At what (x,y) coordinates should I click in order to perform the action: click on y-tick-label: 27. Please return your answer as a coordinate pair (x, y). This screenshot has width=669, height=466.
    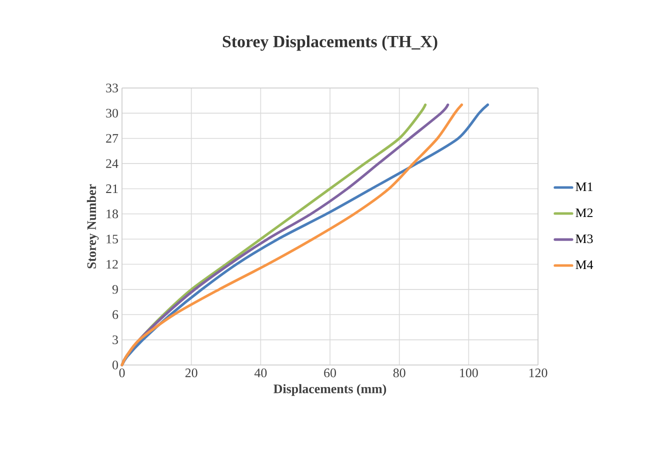
    Looking at the image, I should click on (112, 138).